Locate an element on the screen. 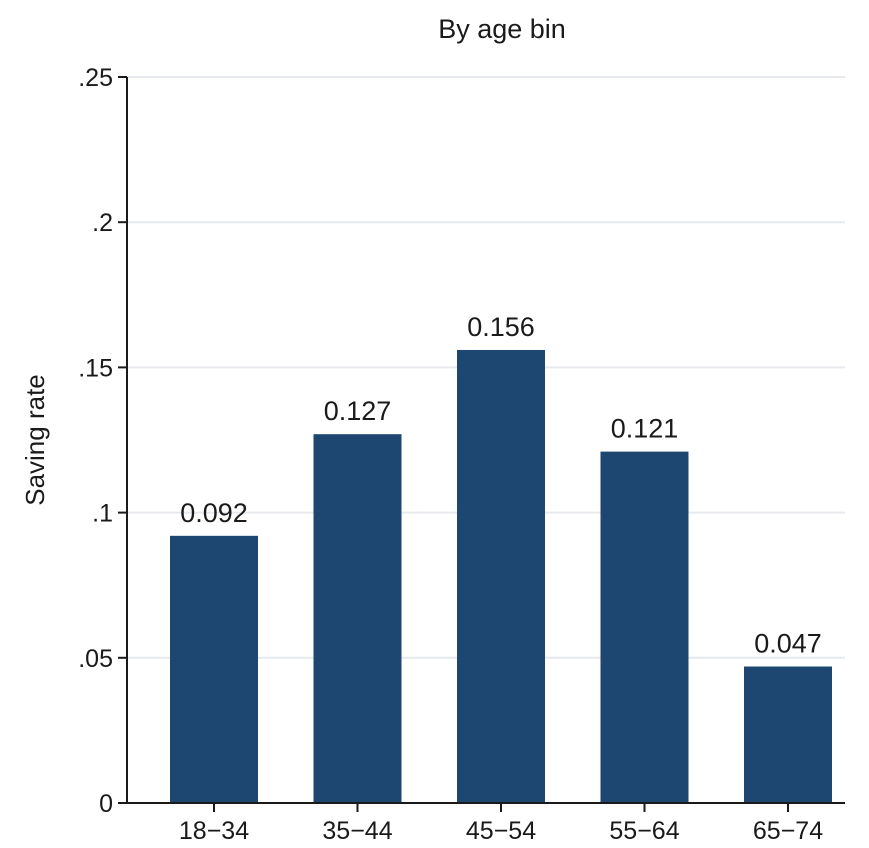 Image resolution: width=869 pixels, height=848 pixels. bar-value-label: 0.092 is located at coordinates (214, 513).